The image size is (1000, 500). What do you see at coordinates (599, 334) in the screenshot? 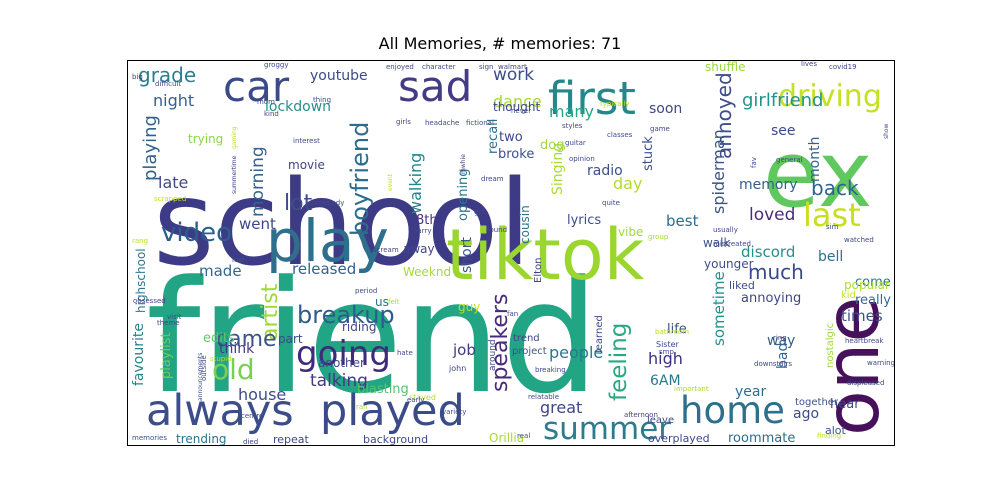
I see `word-learned: learned` at bounding box center [599, 334].